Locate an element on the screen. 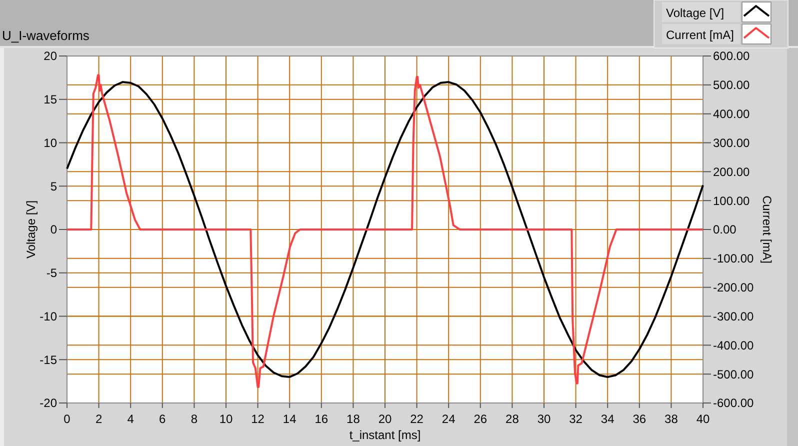 The height and width of the screenshot is (446, 798). y-tick-label: 20 is located at coordinates (51, 56).